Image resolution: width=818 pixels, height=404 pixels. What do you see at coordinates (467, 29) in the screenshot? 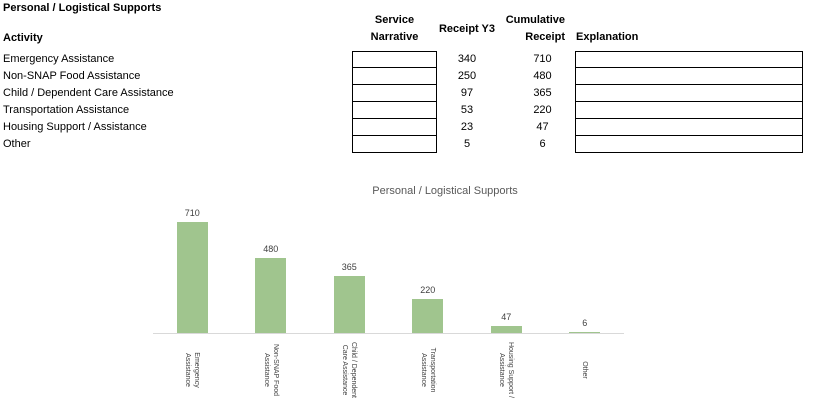
I see `column-header-receipt-y3: Receipt Y3` at bounding box center [467, 29].